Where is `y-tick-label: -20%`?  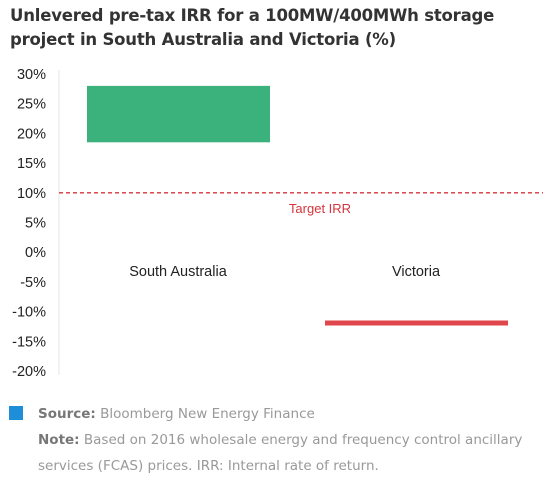
y-tick-label: -20% is located at coordinates (29, 372).